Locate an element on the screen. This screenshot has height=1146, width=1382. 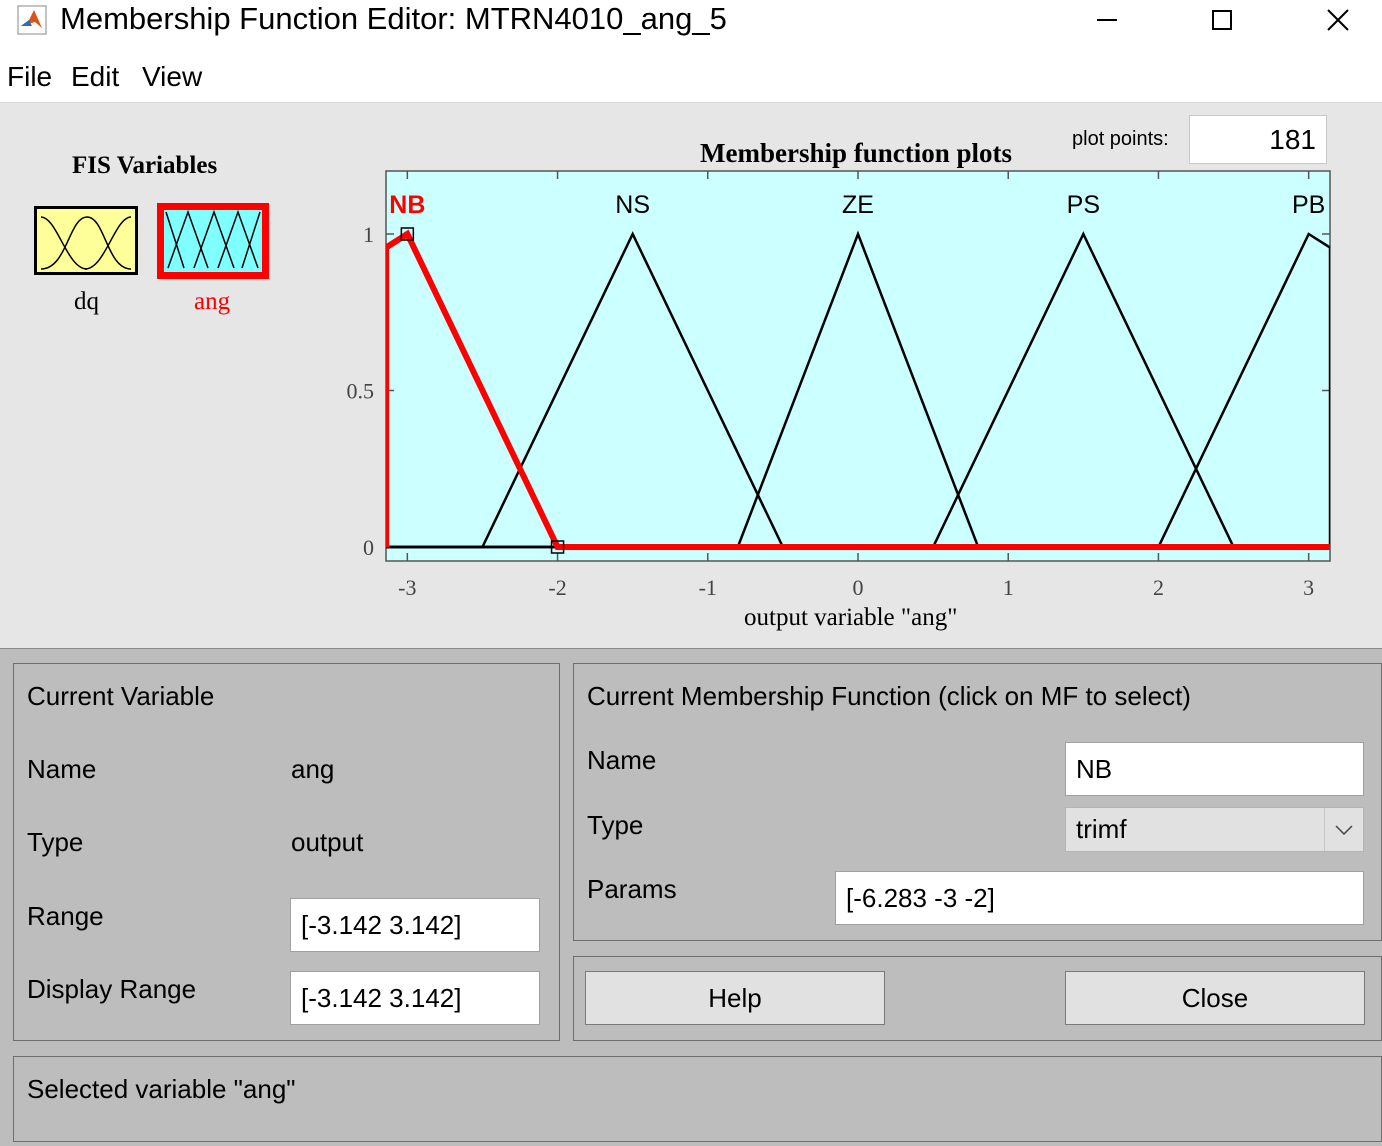
mf-name-label: Name is located at coordinates (622, 760).